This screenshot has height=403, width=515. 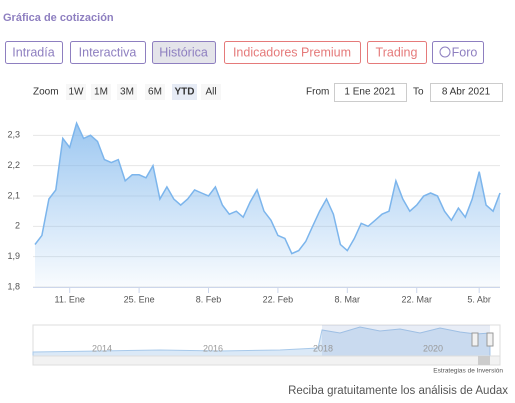 I want to click on forum-icon, so click(x=445, y=52).